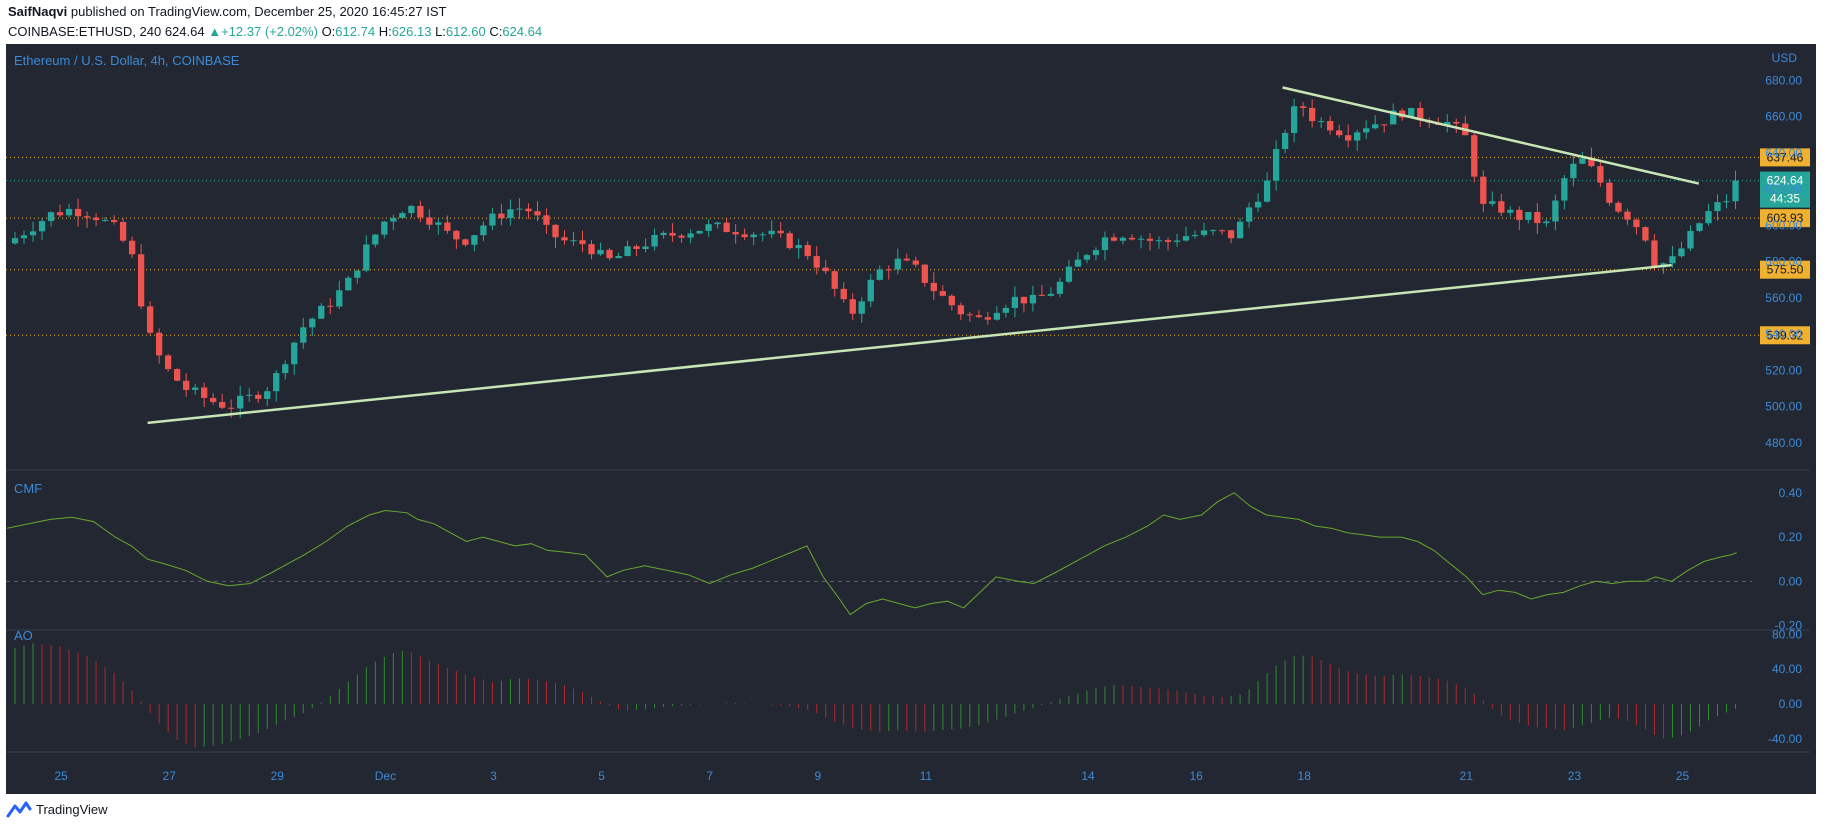 Image resolution: width=1828 pixels, height=828 pixels. Describe the element at coordinates (278, 776) in the screenshot. I see `time-tick-label: 29` at that location.